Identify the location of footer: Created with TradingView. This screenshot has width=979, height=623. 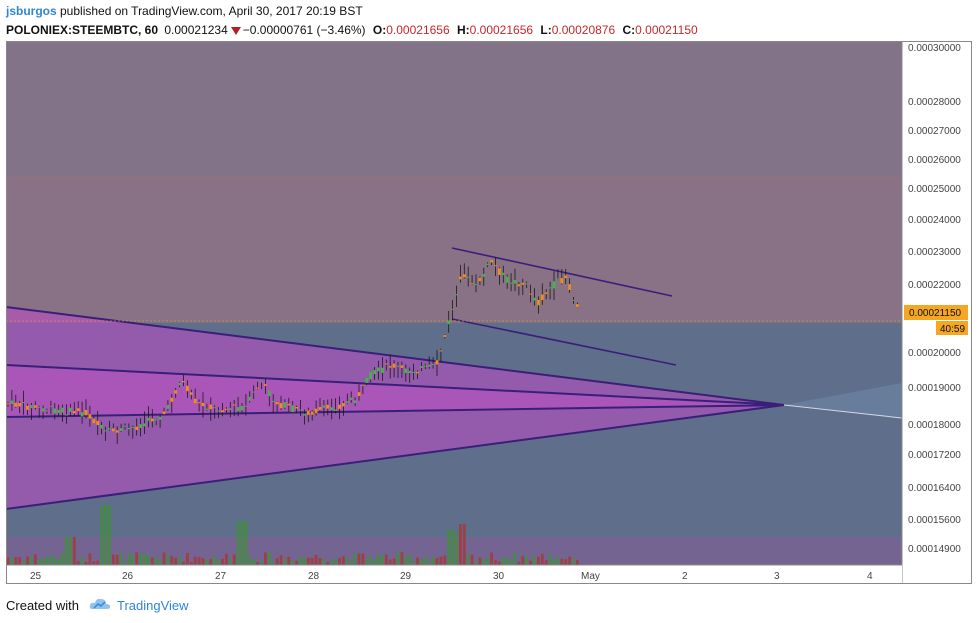
(97, 605).